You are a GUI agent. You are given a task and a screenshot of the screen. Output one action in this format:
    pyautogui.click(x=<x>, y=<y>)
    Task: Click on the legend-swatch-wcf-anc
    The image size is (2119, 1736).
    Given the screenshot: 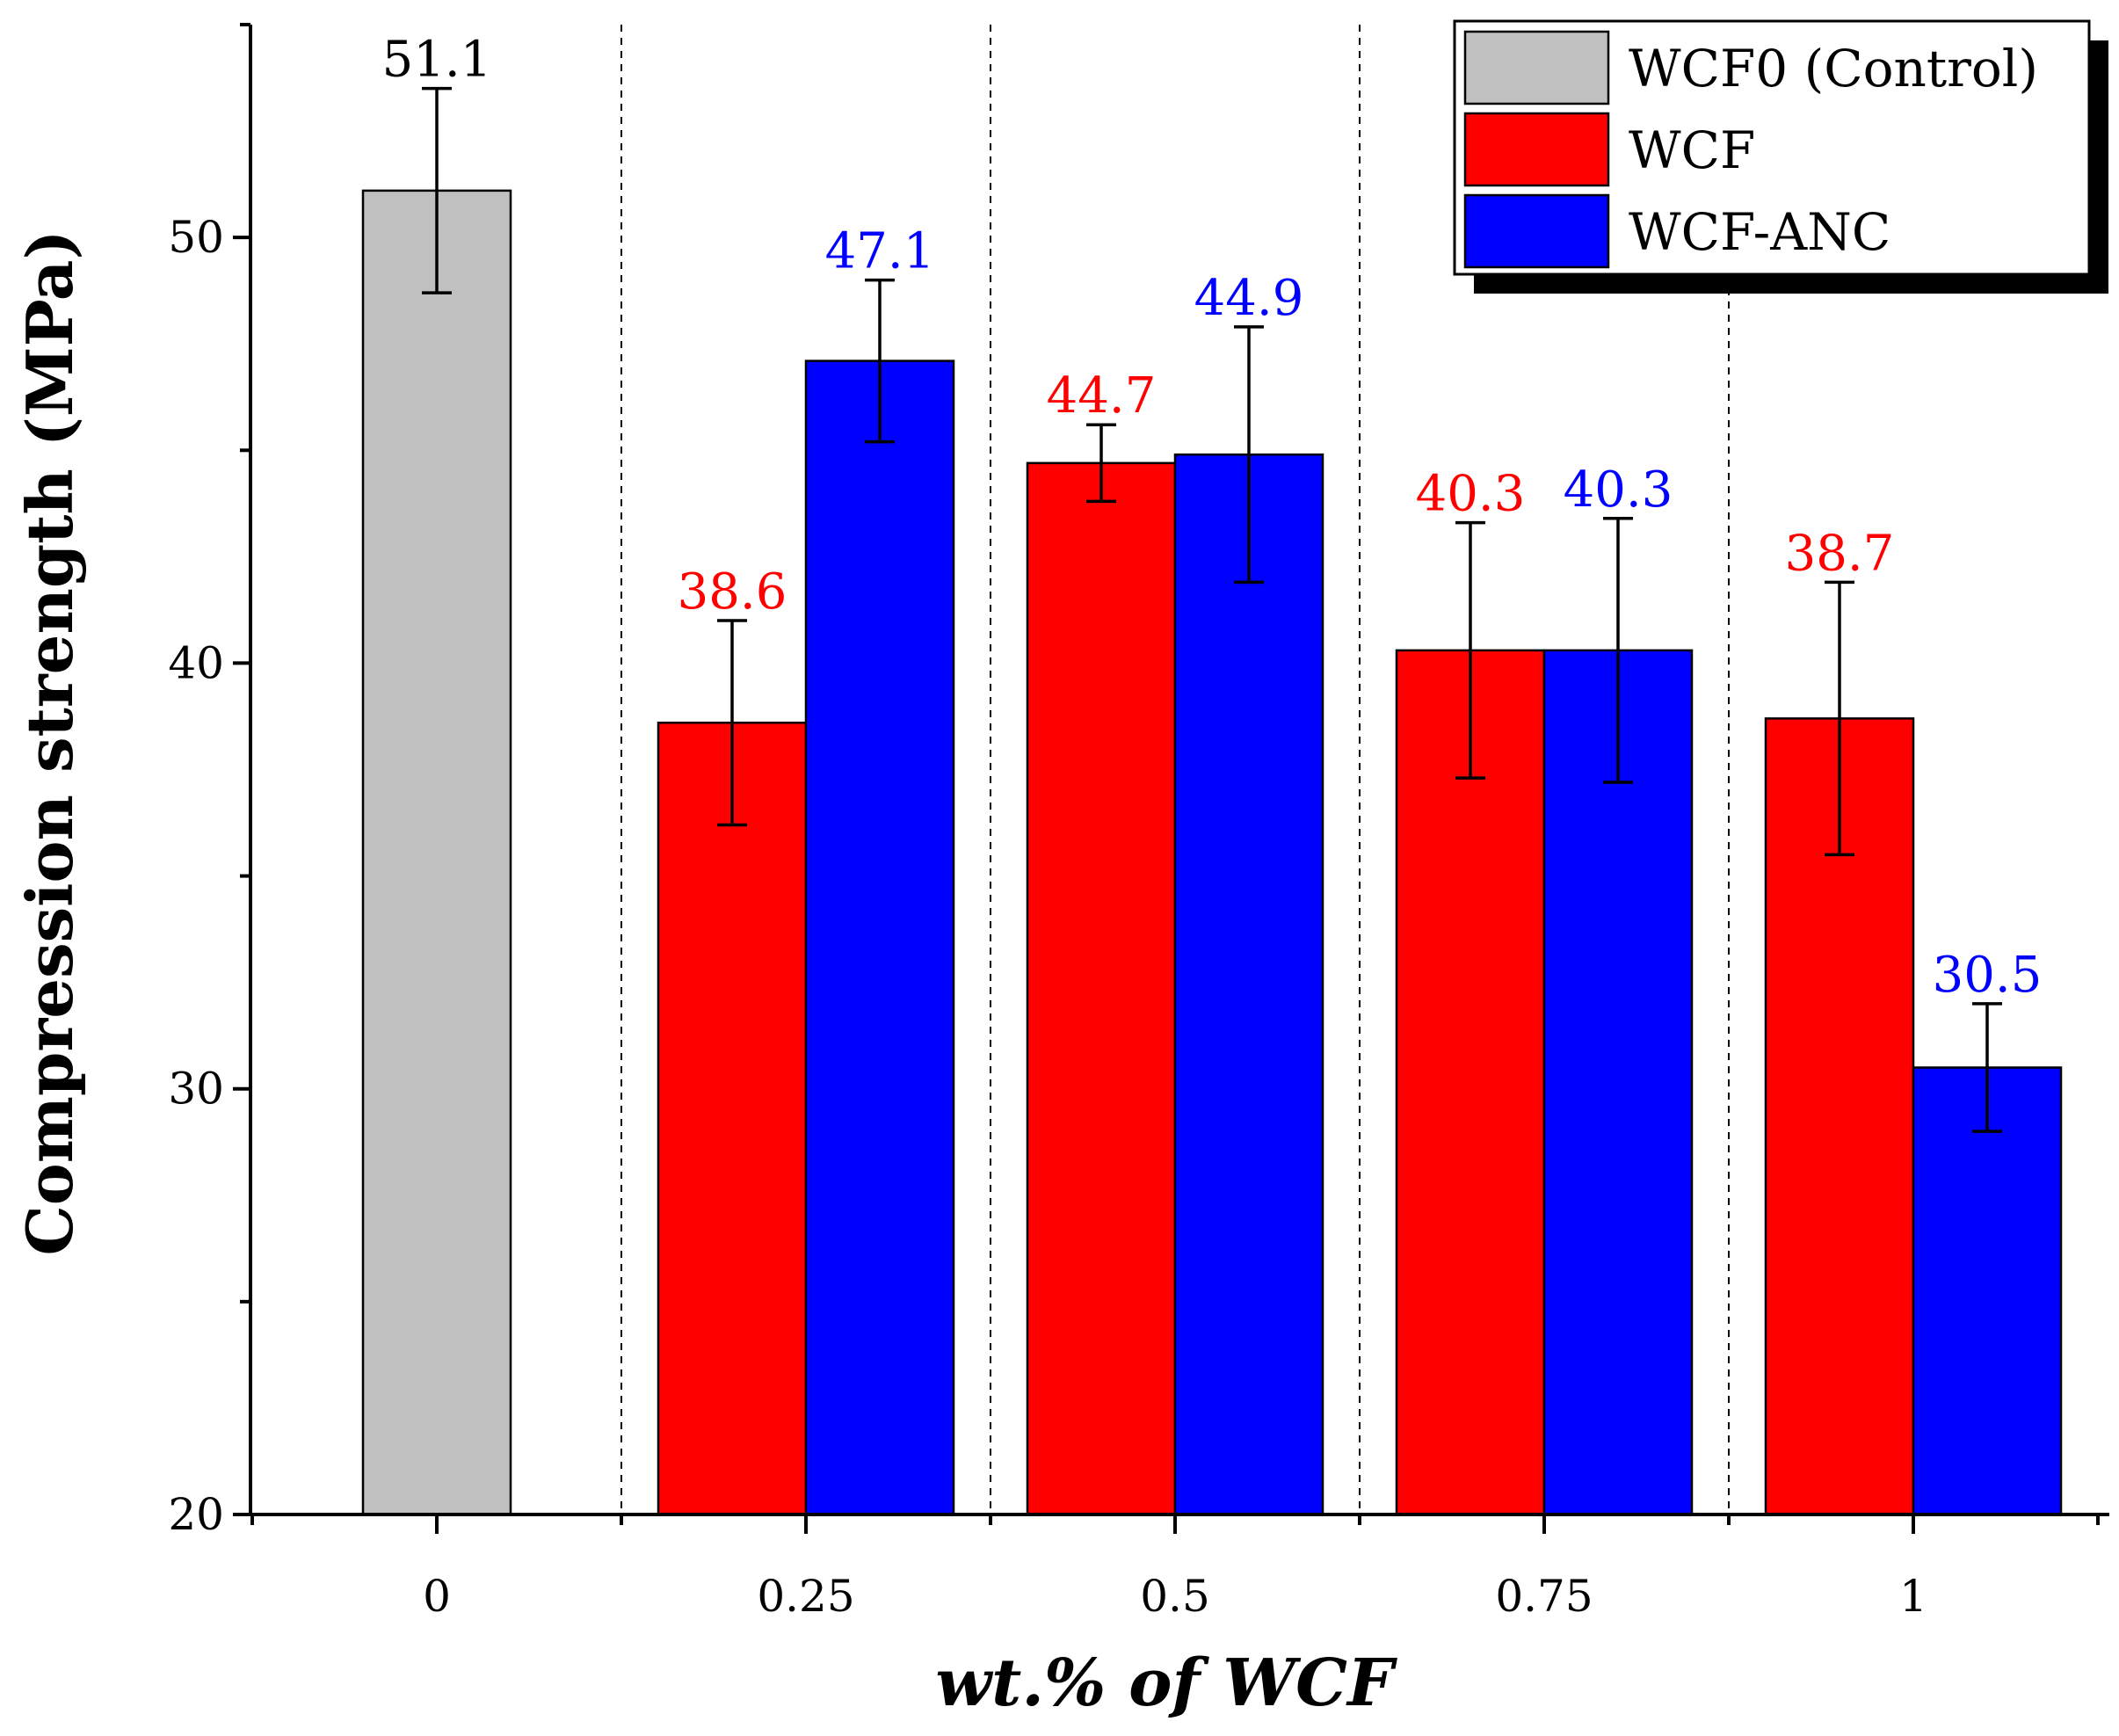 What is the action you would take?
    pyautogui.click(x=1536, y=231)
    